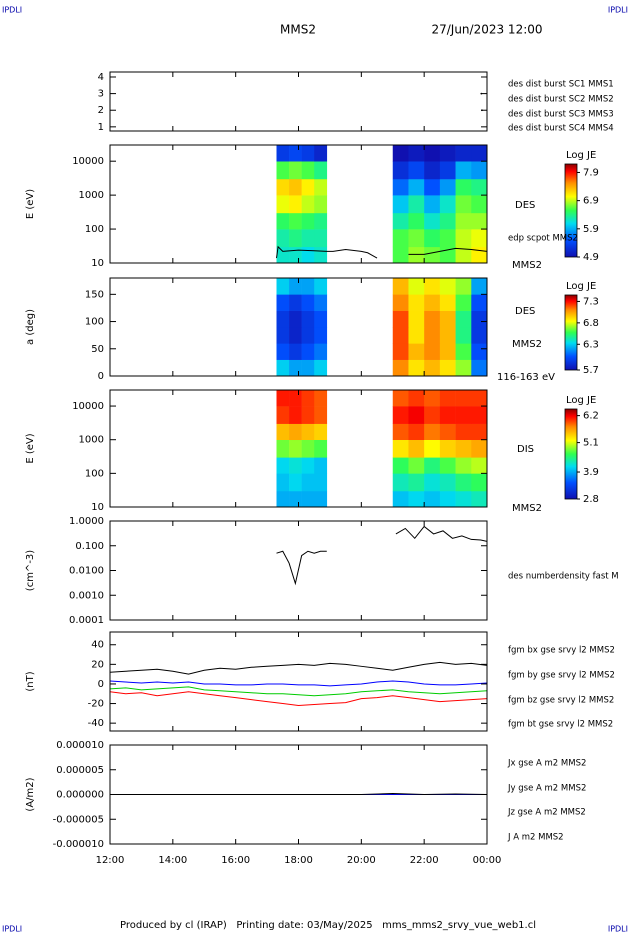 The image size is (630, 934). What do you see at coordinates (591, 472) in the screenshot?
I see `colorbar-tick-label: 3.9` at bounding box center [591, 472].